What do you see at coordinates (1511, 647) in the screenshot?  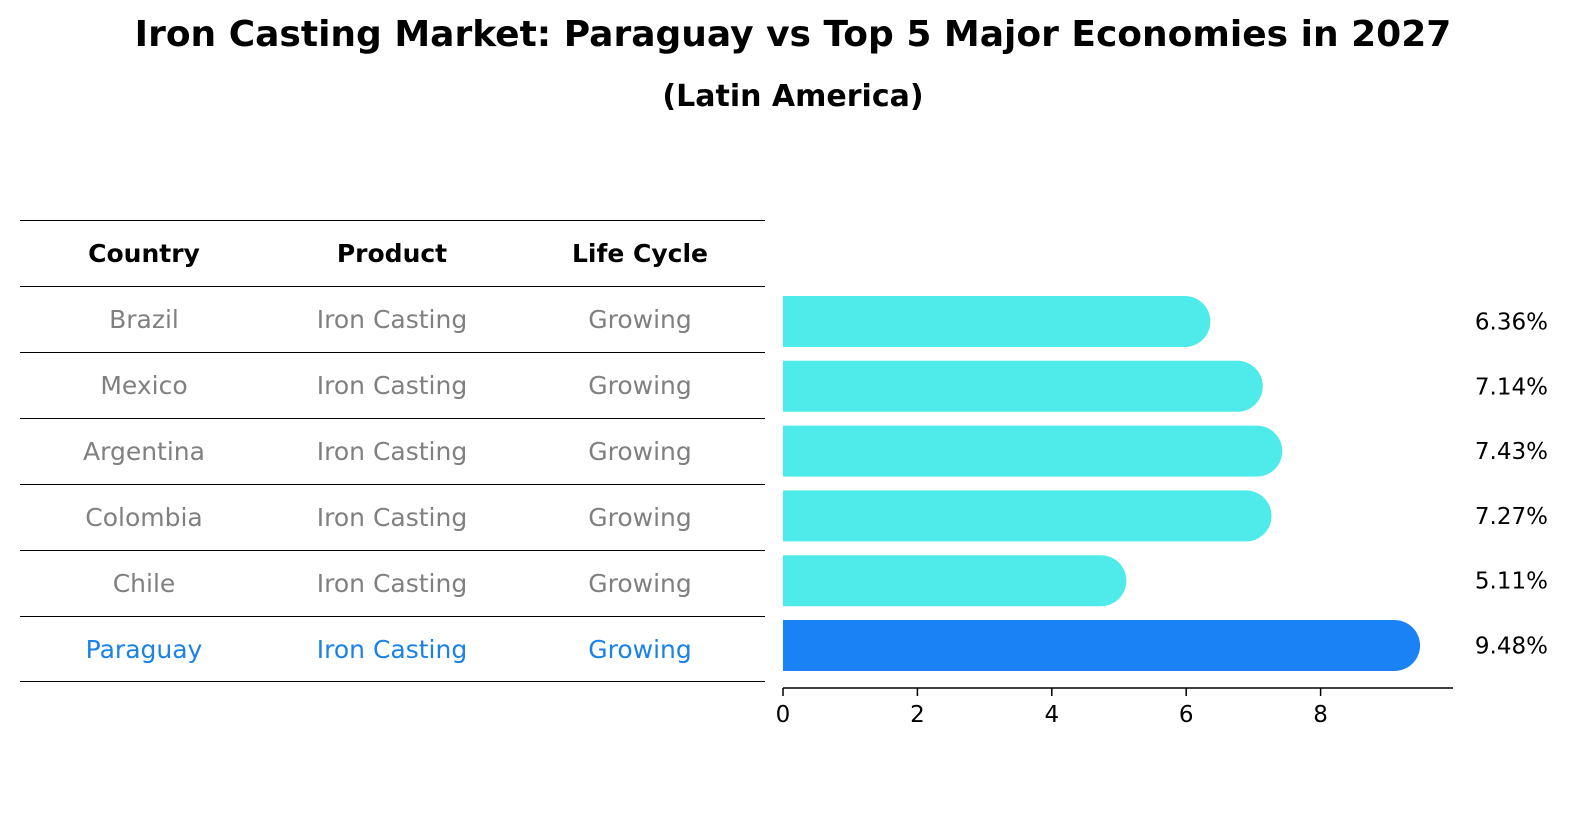 I see `data-label: 9.48%` at bounding box center [1511, 647].